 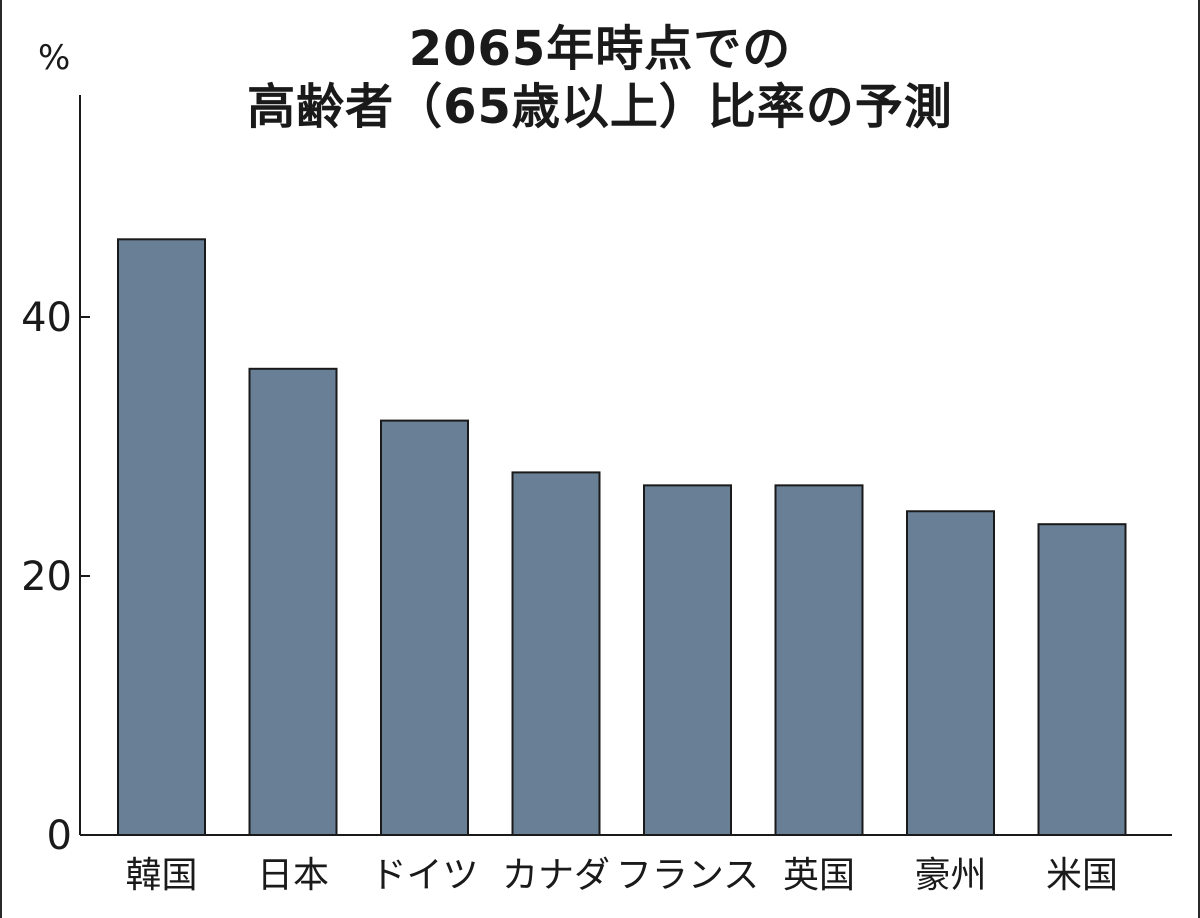 I want to click on y-tick-label: 20, so click(x=46, y=577).